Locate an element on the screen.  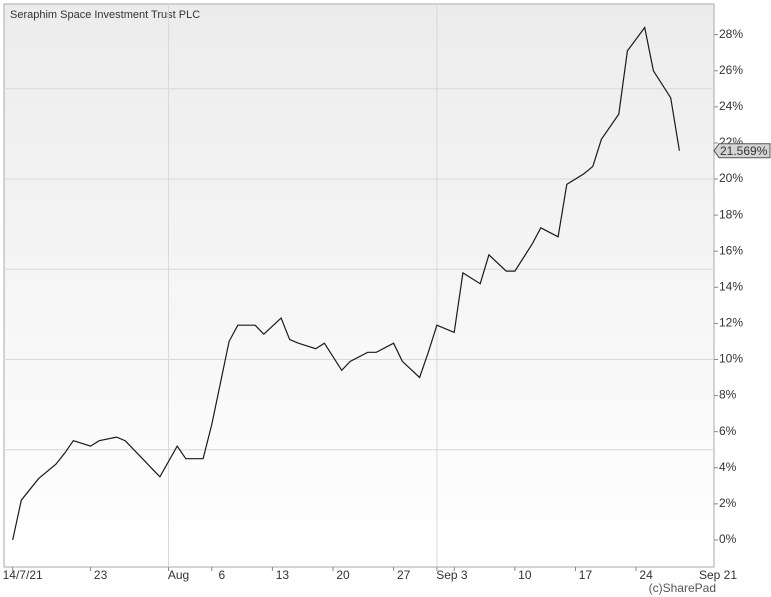
y-tick-label: 20% is located at coordinates (731, 178).